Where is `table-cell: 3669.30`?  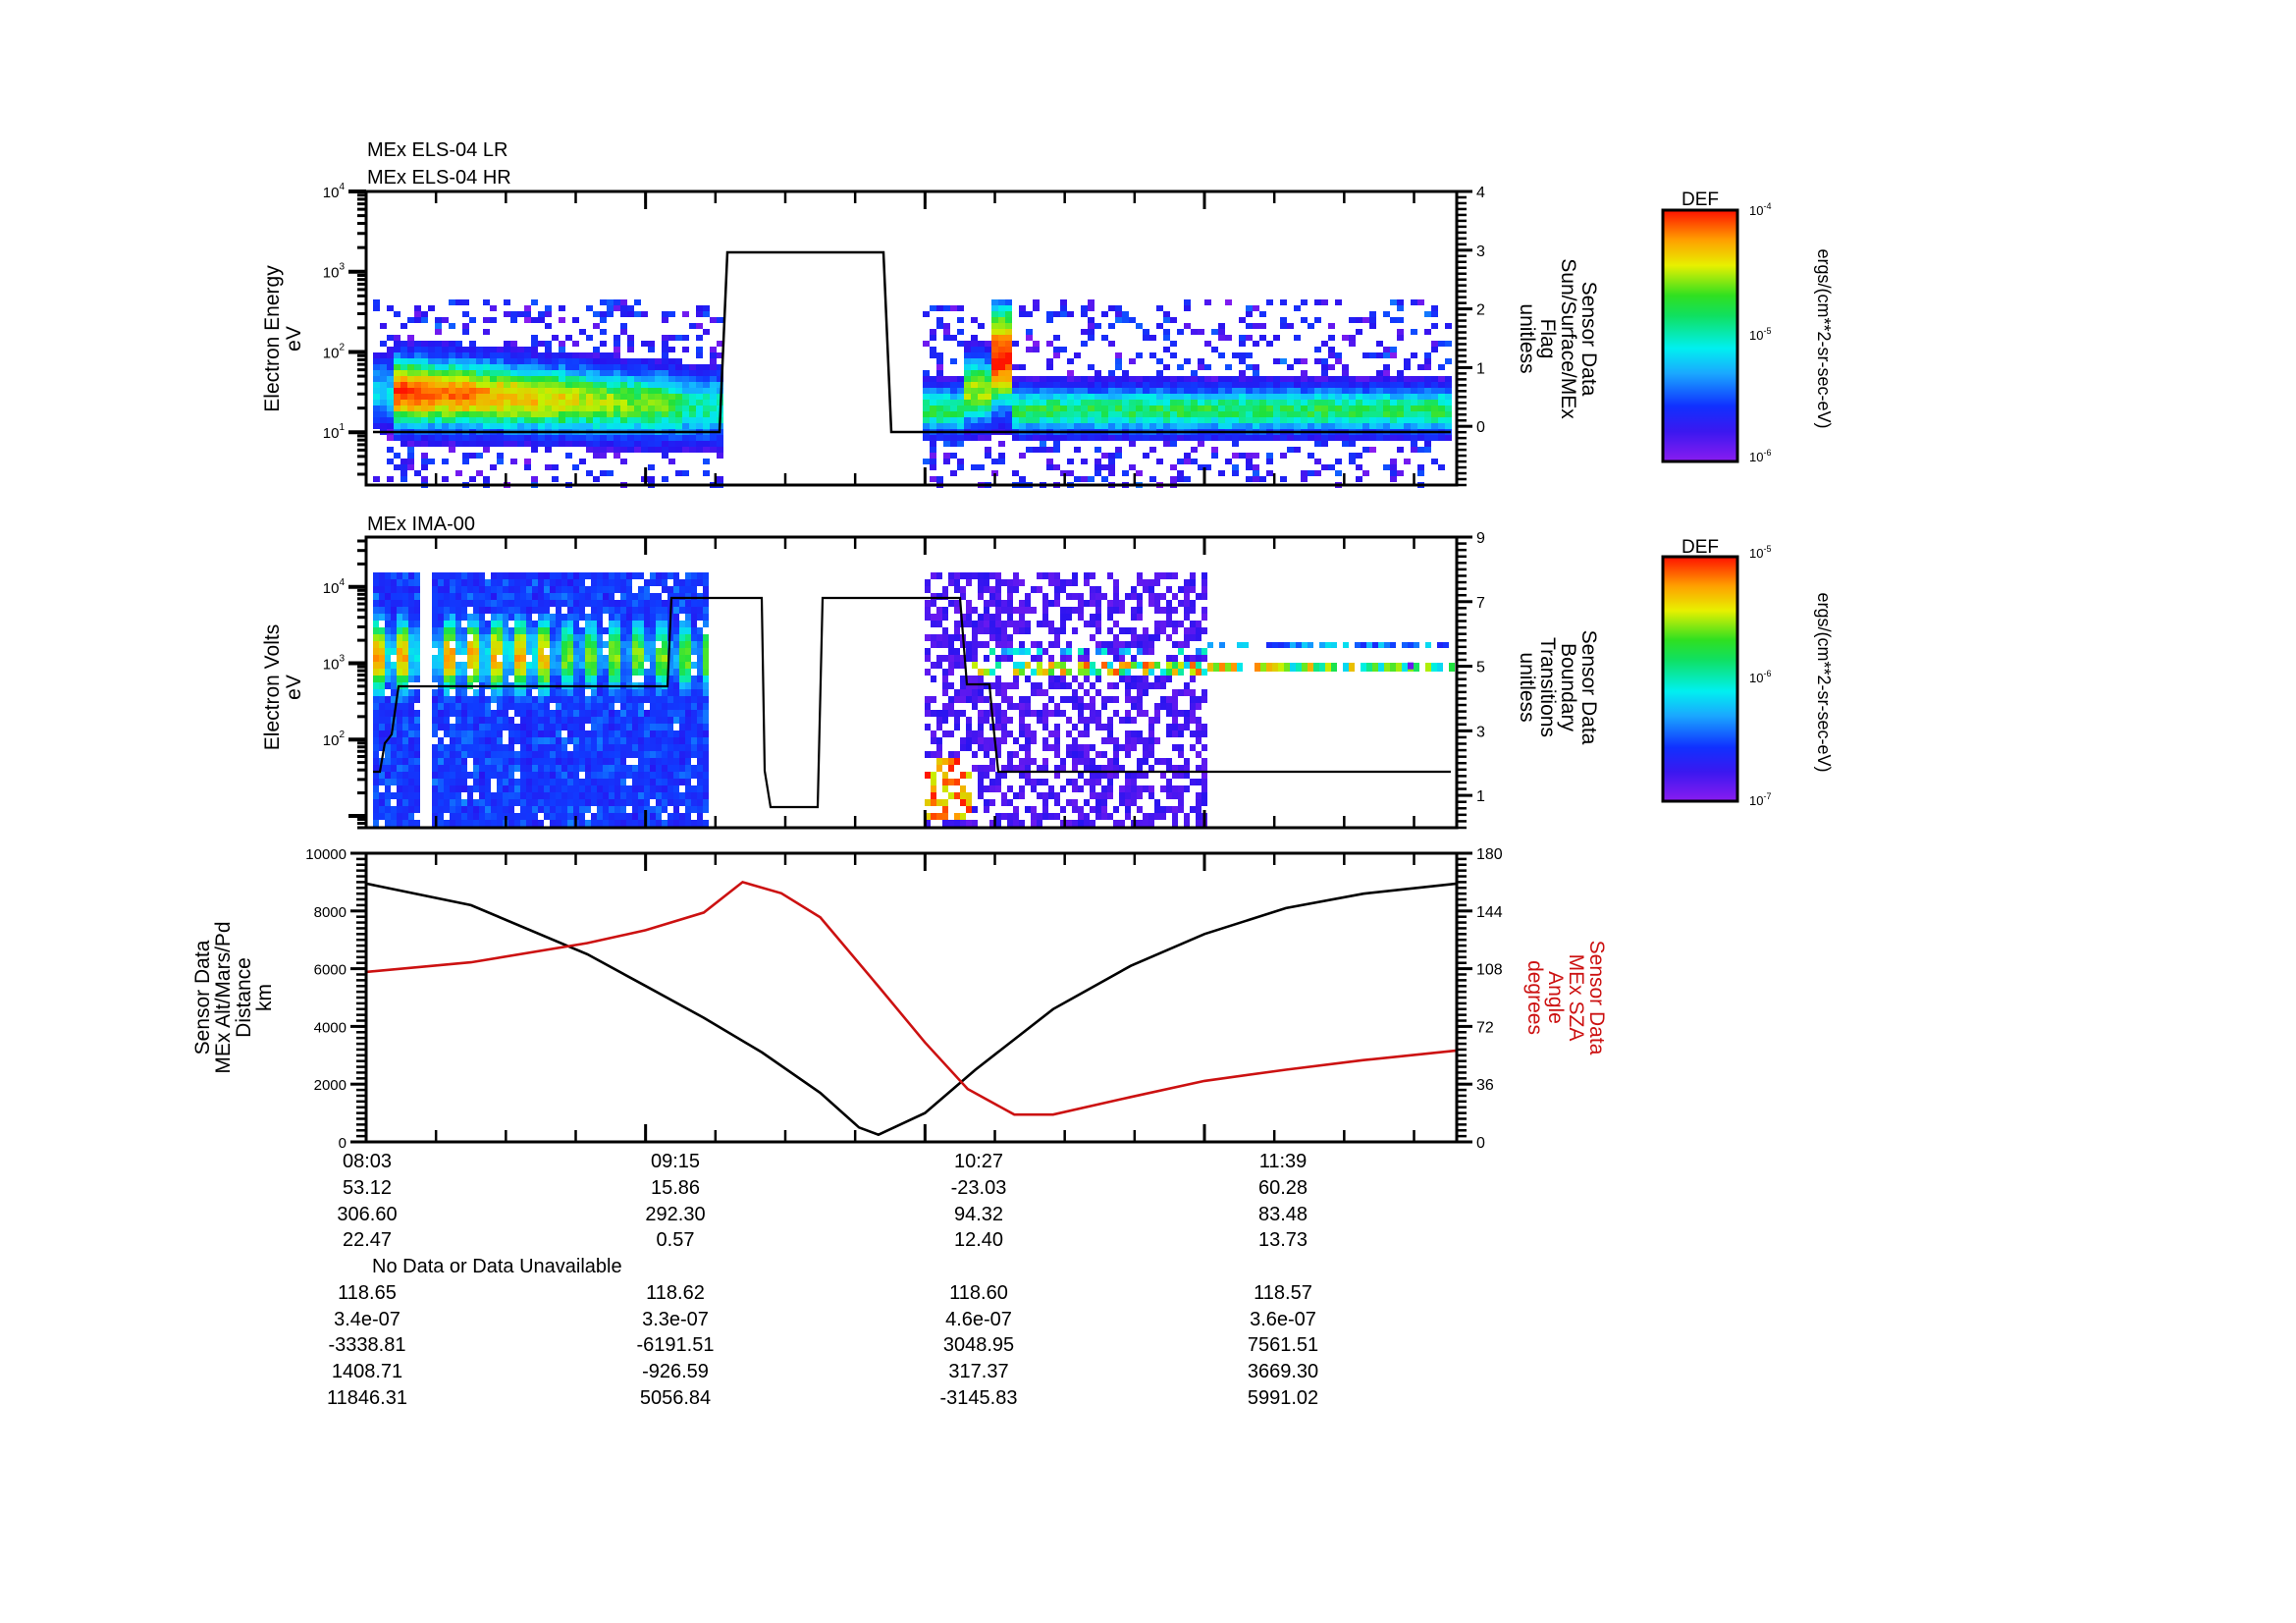 table-cell: 3669.30 is located at coordinates (1283, 1371).